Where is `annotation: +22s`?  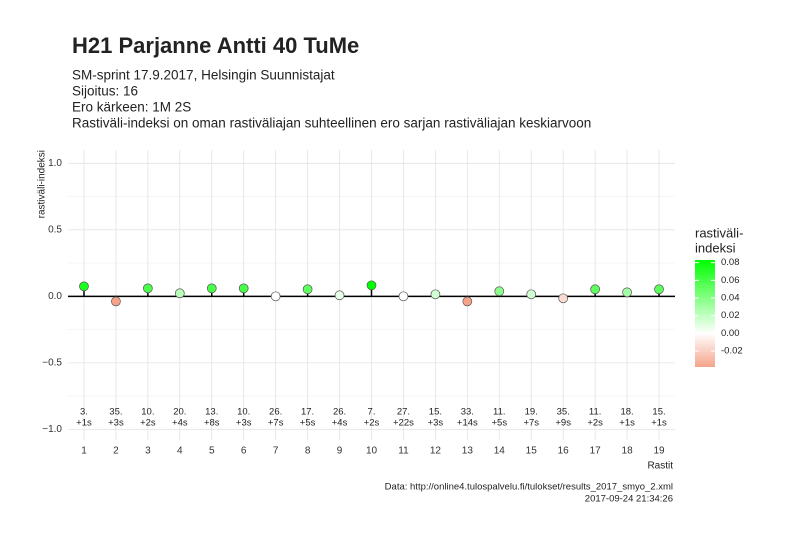 annotation: +22s is located at coordinates (403, 423).